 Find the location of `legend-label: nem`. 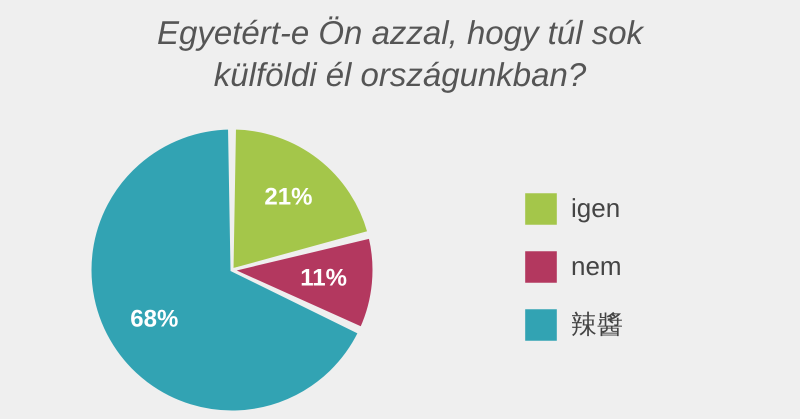

legend-label: nem is located at coordinates (596, 266).